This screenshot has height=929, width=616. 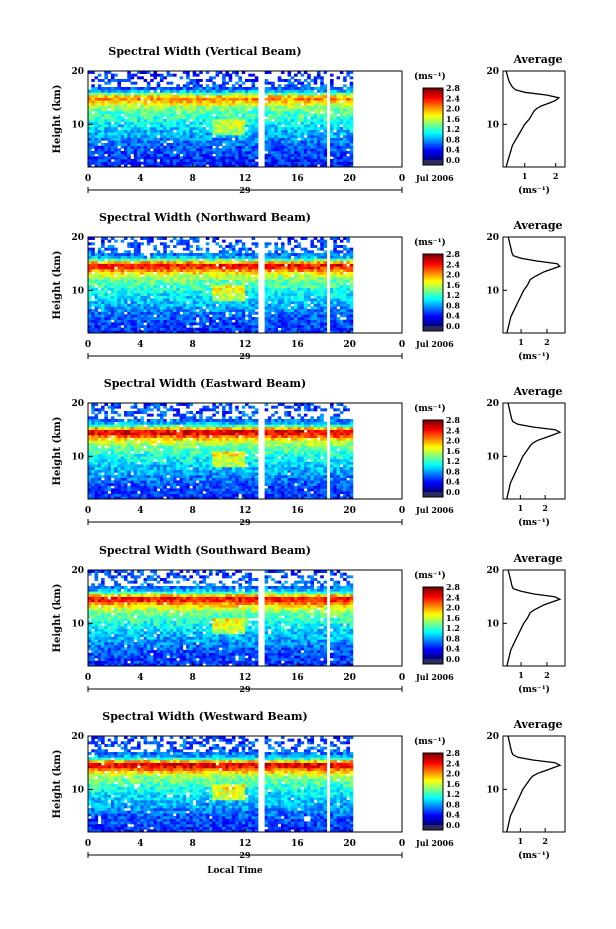 I want to click on colorbar-segment, so click(x=433, y=143).